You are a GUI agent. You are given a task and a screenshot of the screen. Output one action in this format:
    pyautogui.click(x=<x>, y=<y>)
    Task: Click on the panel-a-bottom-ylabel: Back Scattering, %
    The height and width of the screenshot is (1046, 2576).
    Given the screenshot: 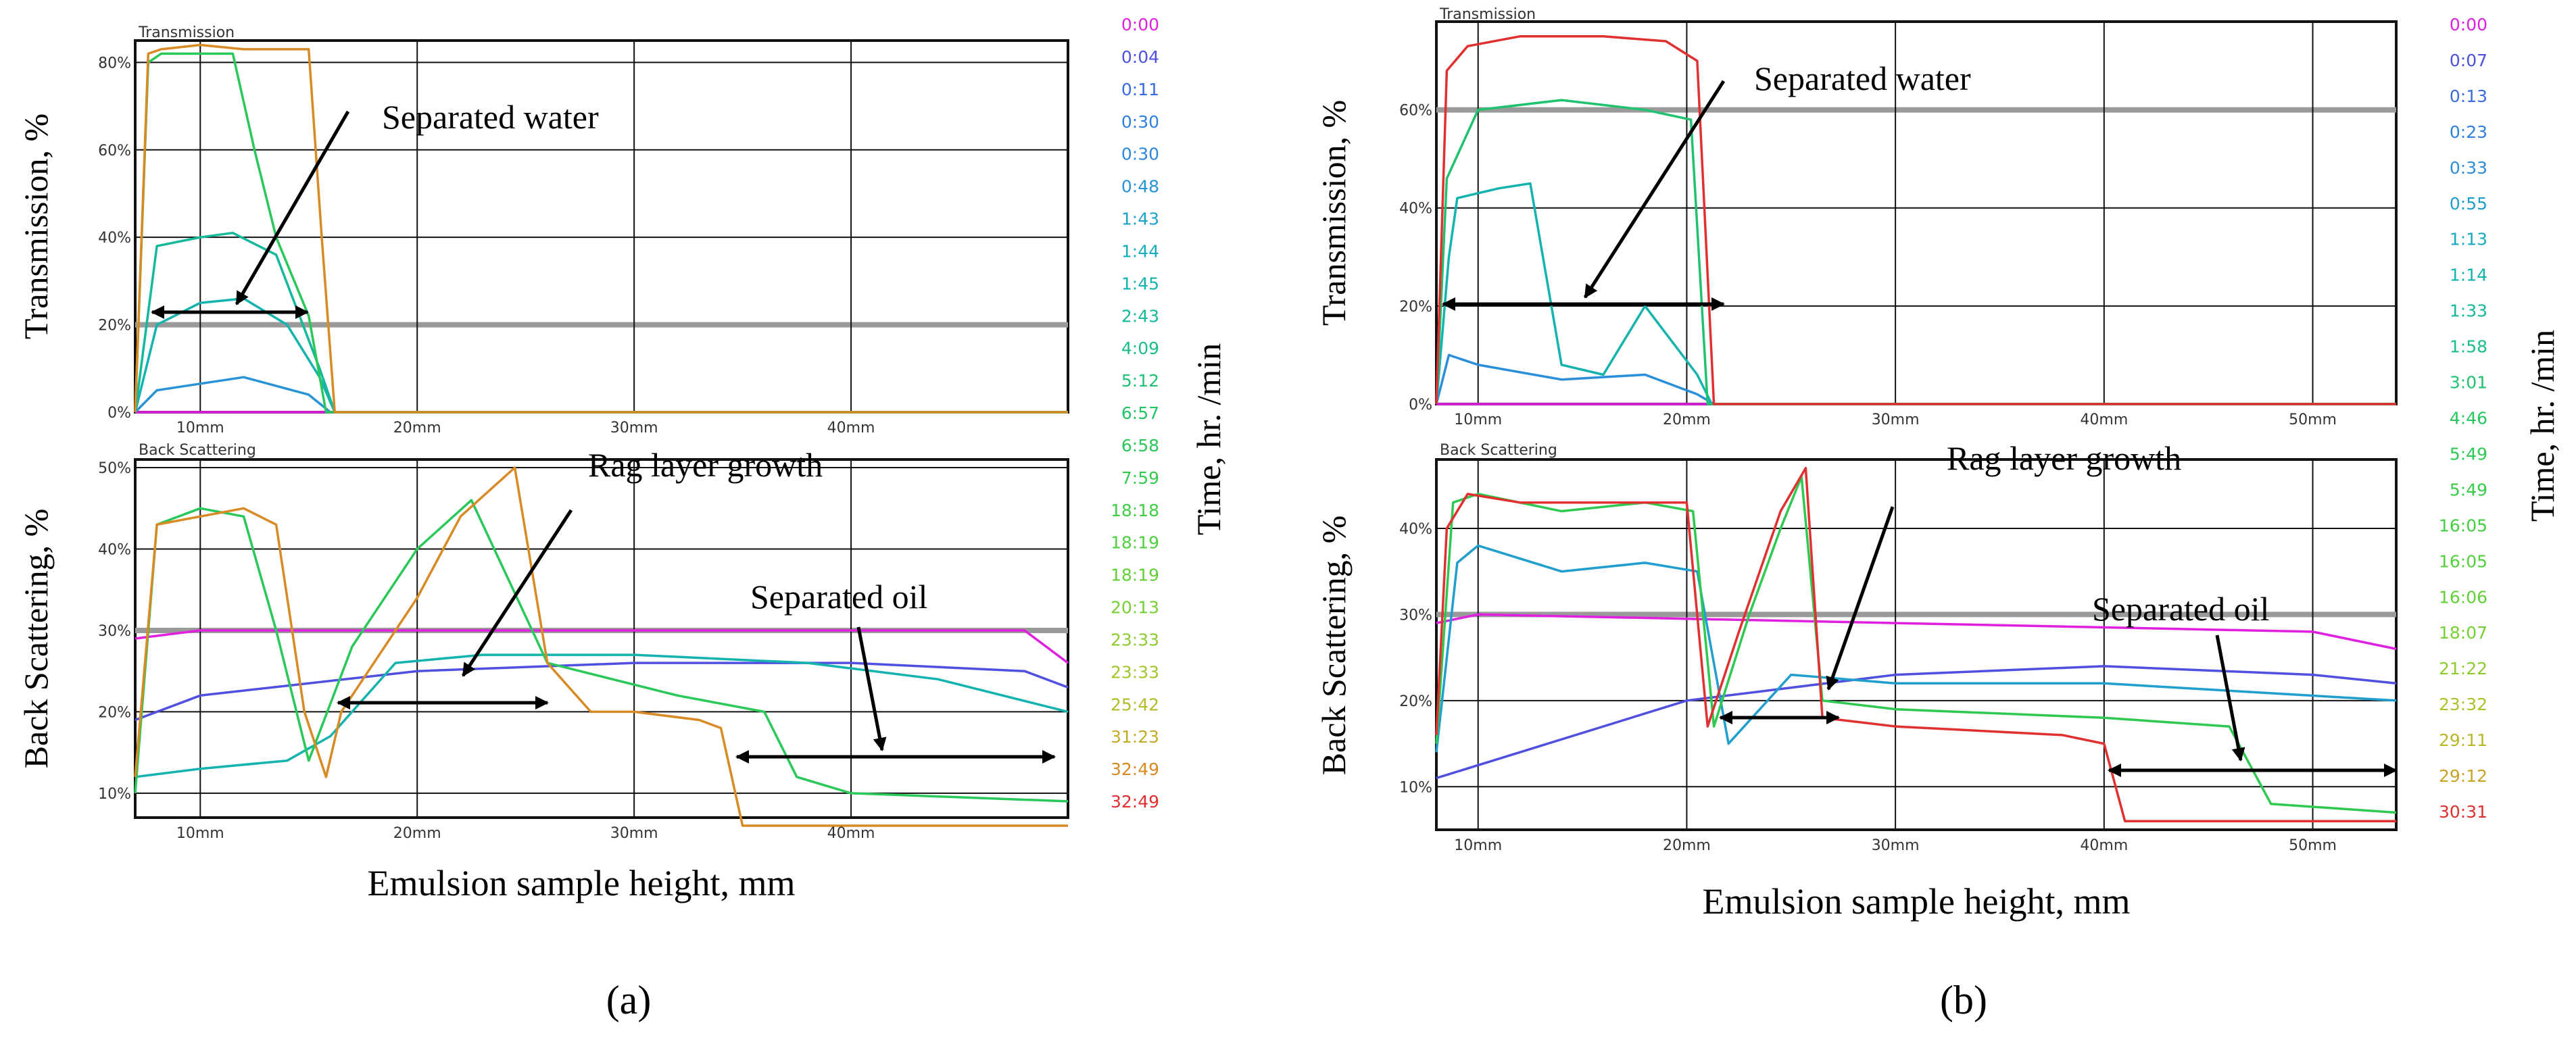 What is the action you would take?
    pyautogui.click(x=36, y=639)
    